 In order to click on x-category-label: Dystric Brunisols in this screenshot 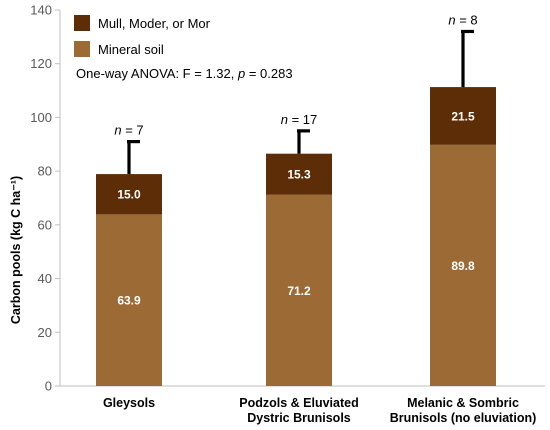, I will do `click(299, 418)`.